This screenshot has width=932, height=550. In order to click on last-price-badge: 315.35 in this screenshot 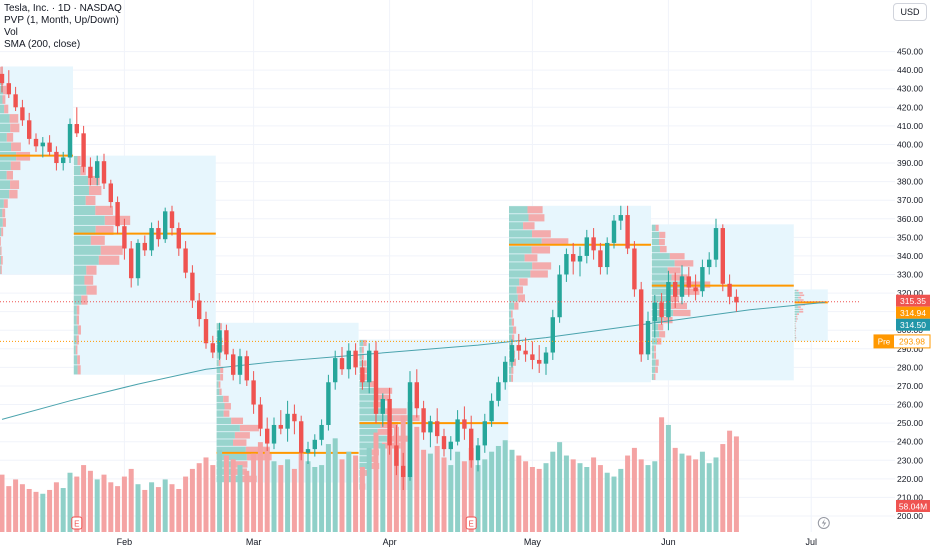, I will do `click(913, 300)`.